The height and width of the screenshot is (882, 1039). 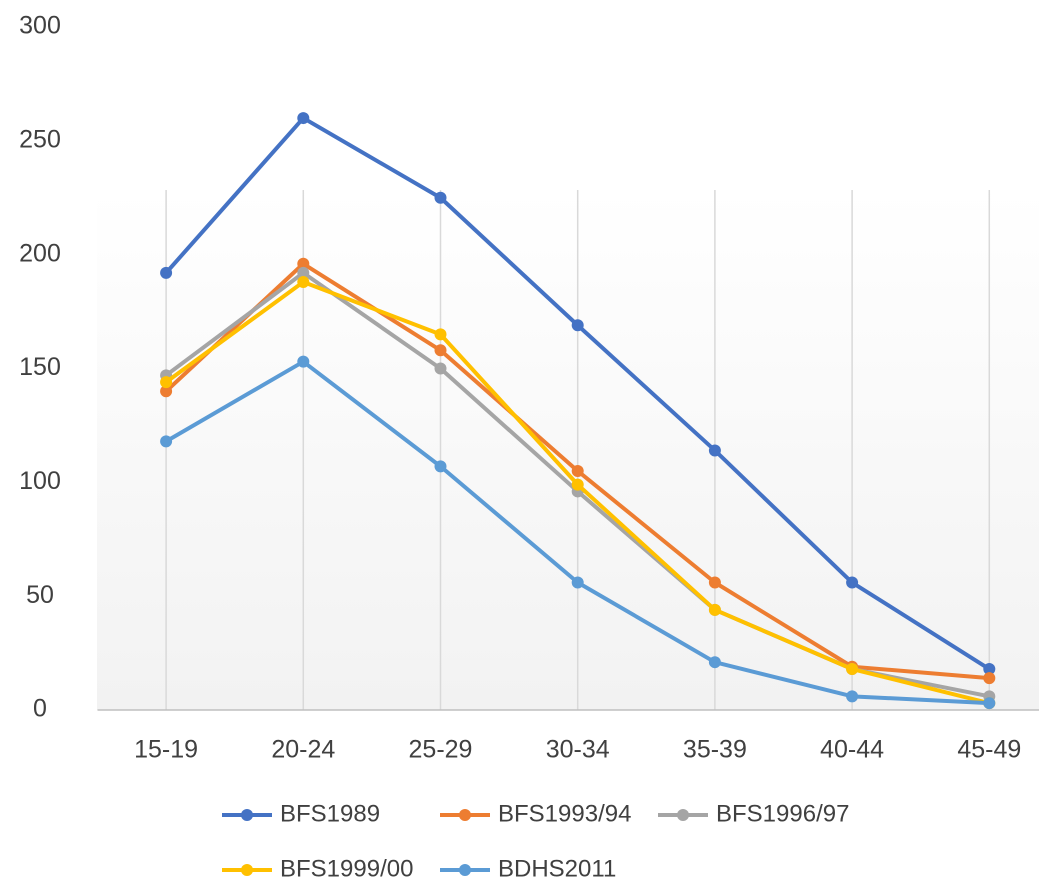 What do you see at coordinates (715, 750) in the screenshot?
I see `x-tick-label: 35-39` at bounding box center [715, 750].